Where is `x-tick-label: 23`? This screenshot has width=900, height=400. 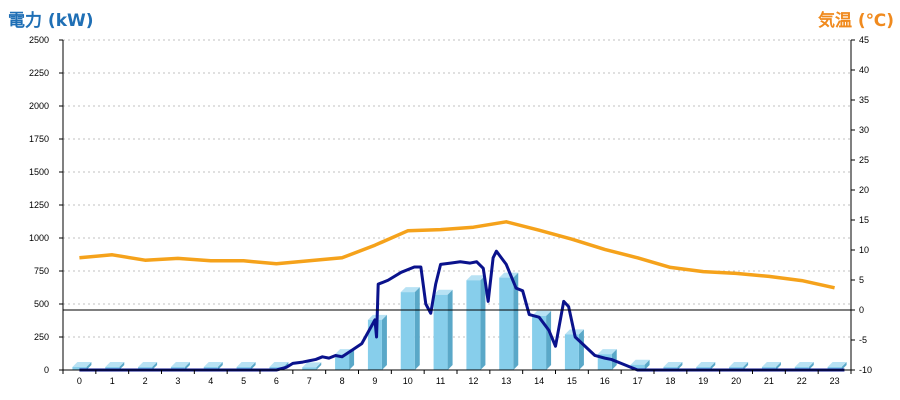 x-tick-label: 23 is located at coordinates (835, 381).